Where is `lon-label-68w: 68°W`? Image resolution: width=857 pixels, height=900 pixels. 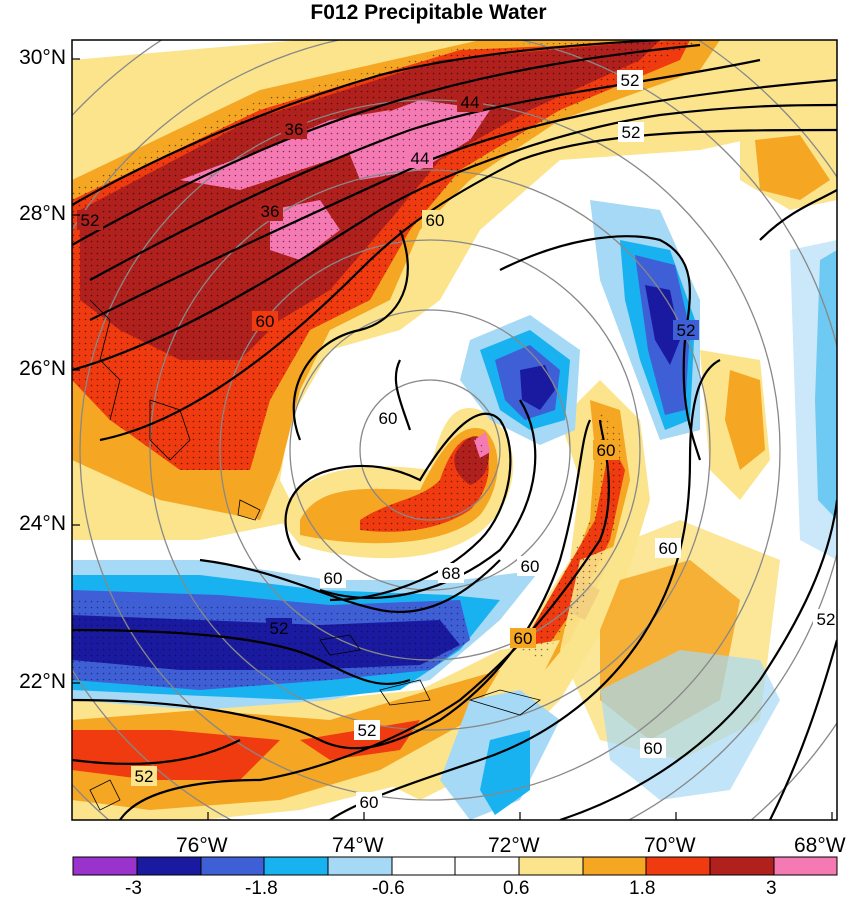
lon-label-68w: 68°W is located at coordinates (820, 845).